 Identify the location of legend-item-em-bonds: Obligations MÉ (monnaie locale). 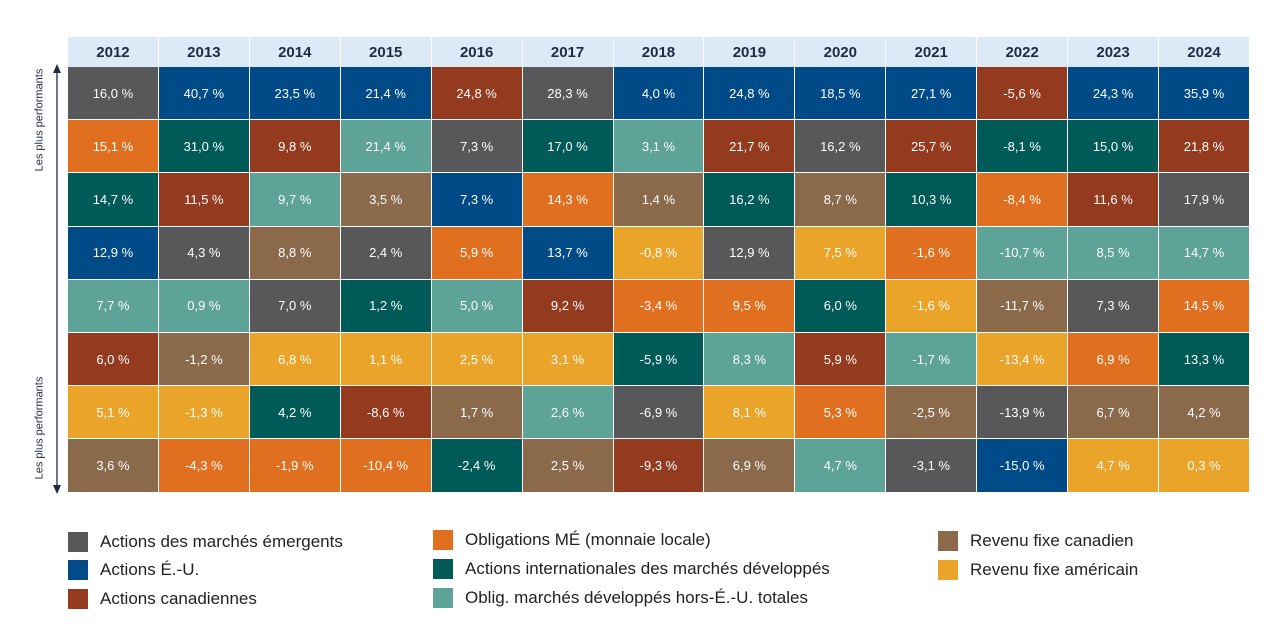
(572, 540).